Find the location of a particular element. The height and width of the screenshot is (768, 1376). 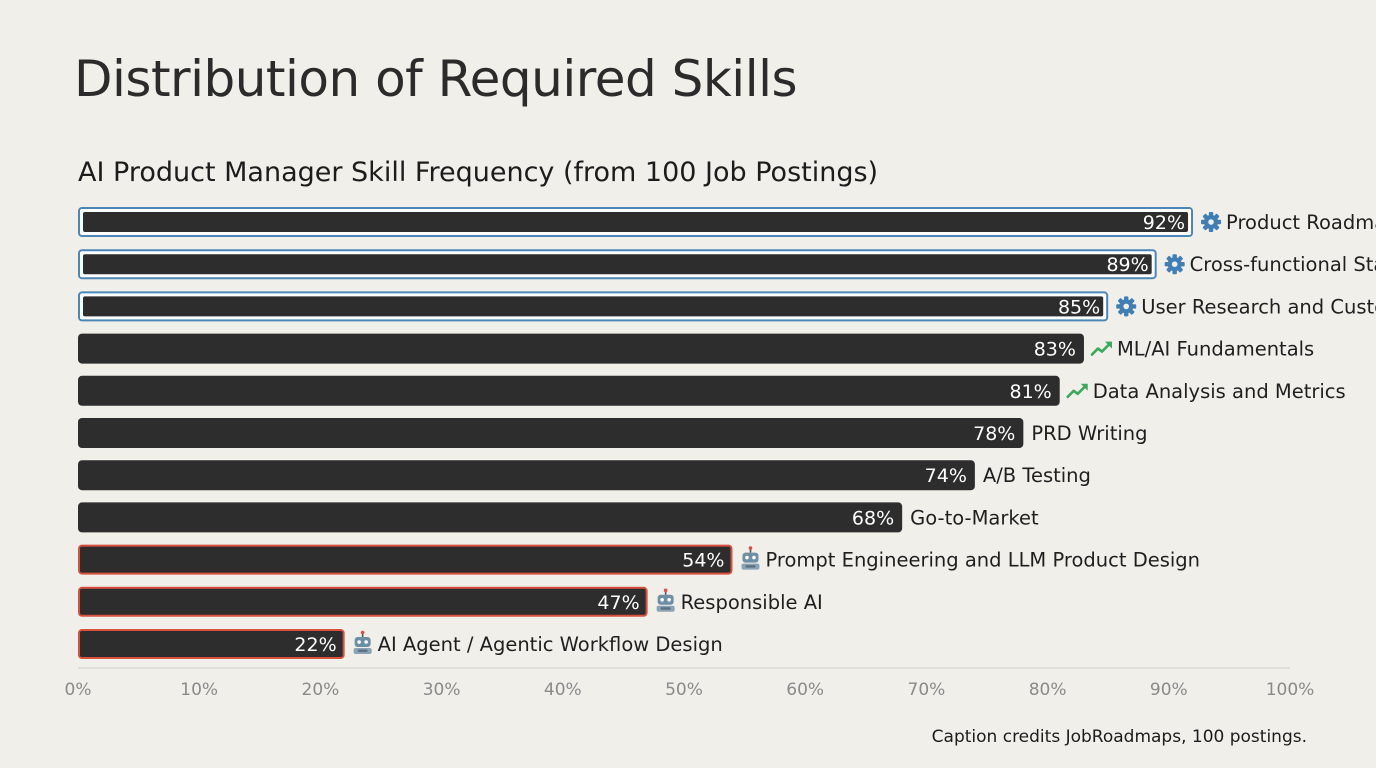

x-tick-label: 70% is located at coordinates (927, 690).